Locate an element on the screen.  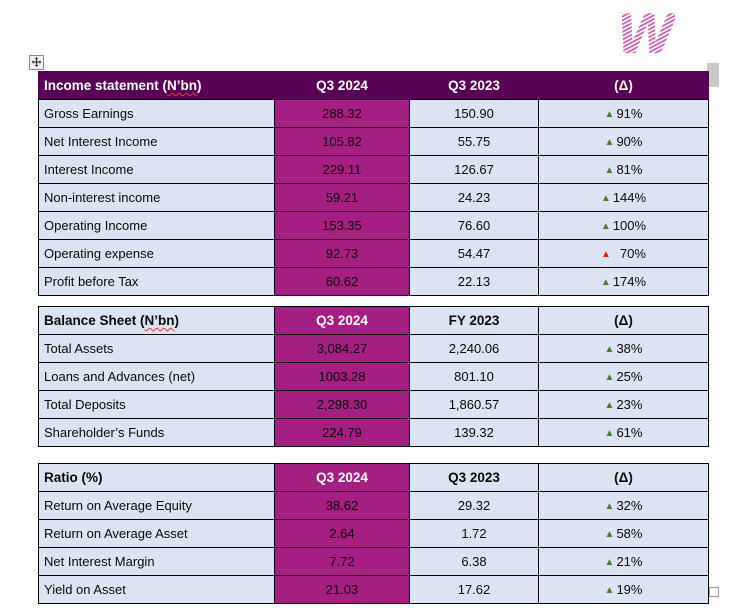
table-header-row: Ratio (%) Q3 2024 Q3 2023 (Δ) is located at coordinates (373, 477).